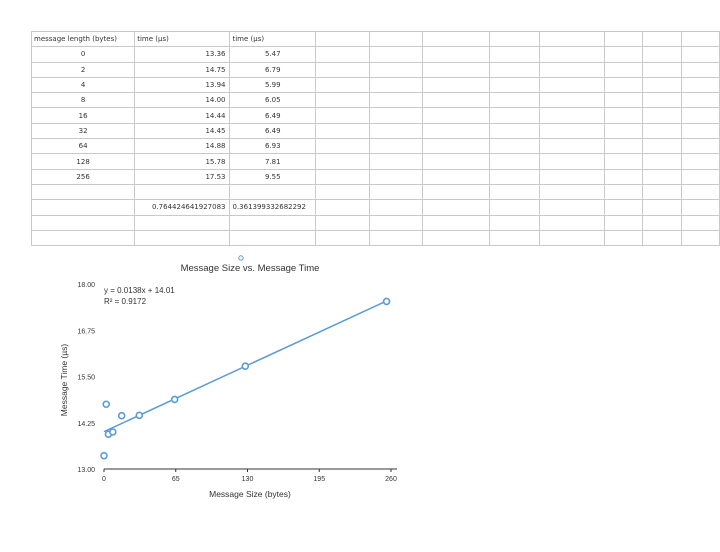  What do you see at coordinates (250, 494) in the screenshot?
I see `x-axis-label: Message Size (bytes)` at bounding box center [250, 494].